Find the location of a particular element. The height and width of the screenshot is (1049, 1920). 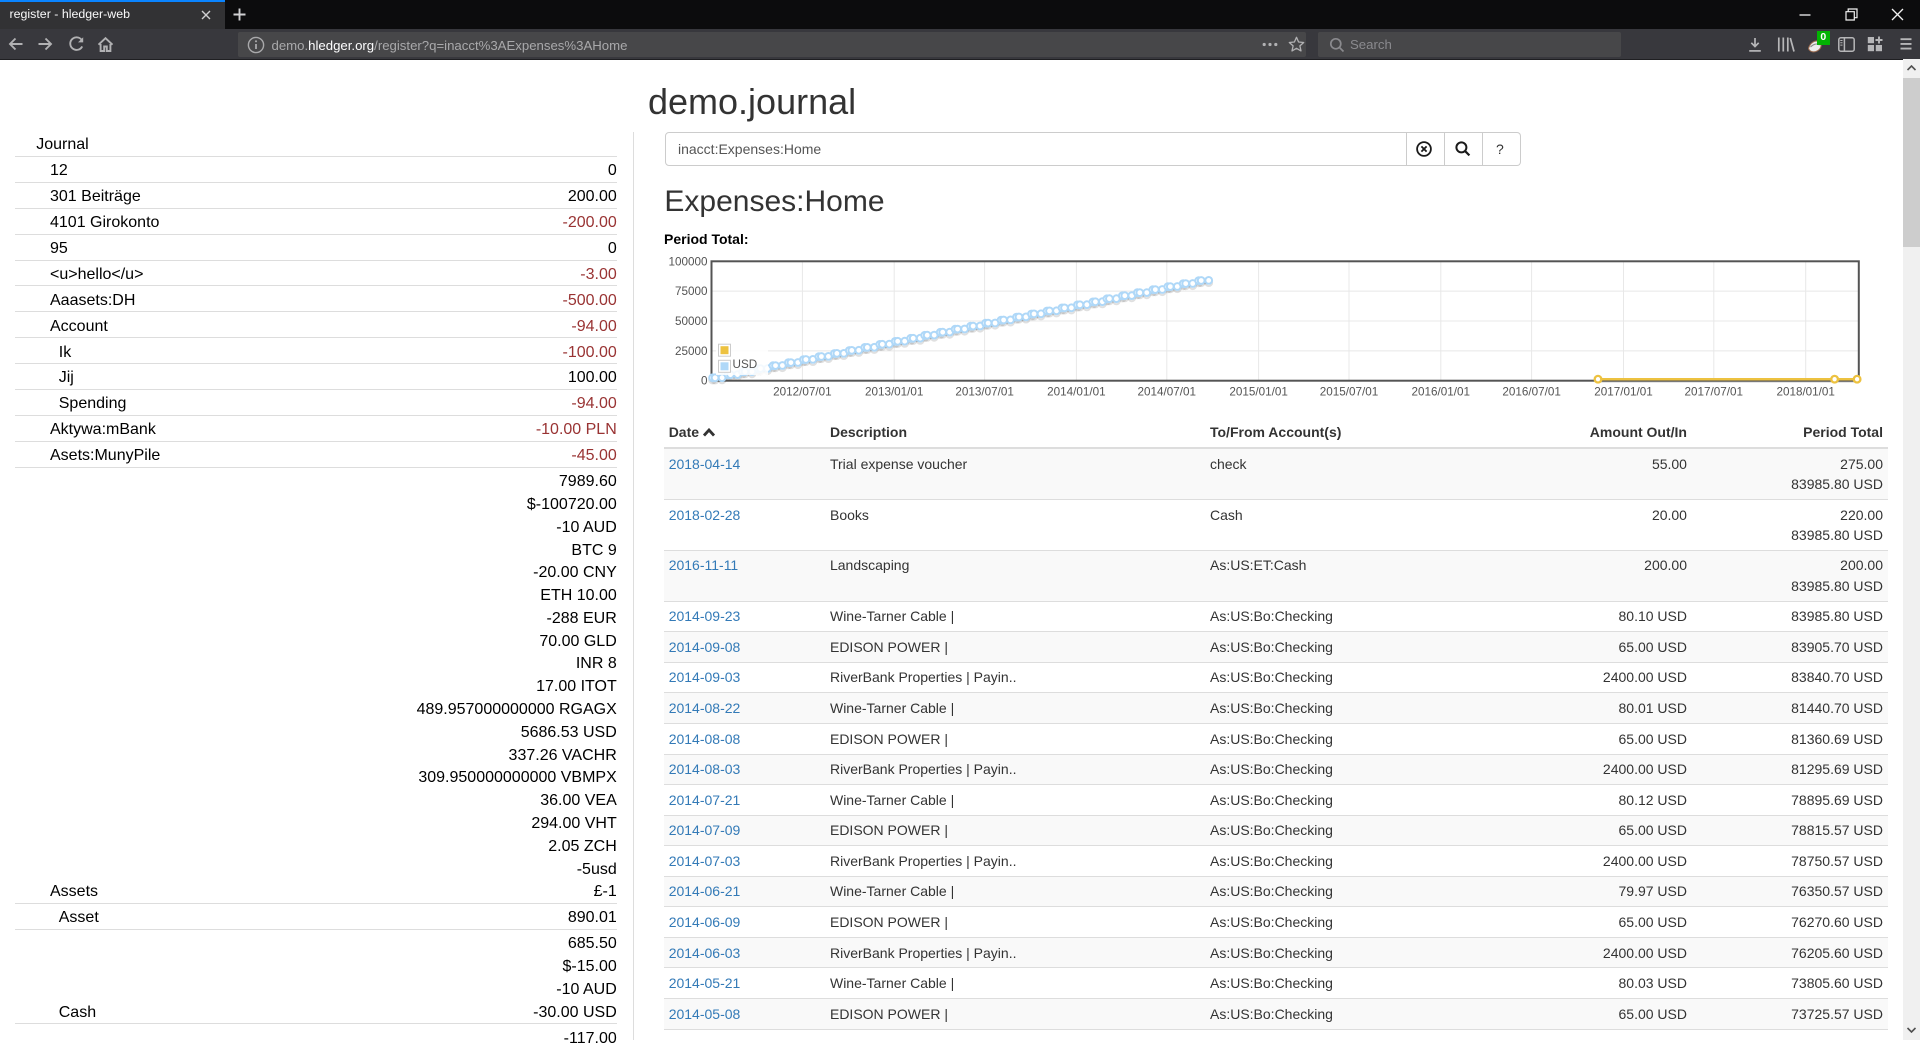

svg-text: 2017/01/01 is located at coordinates (1623, 392).